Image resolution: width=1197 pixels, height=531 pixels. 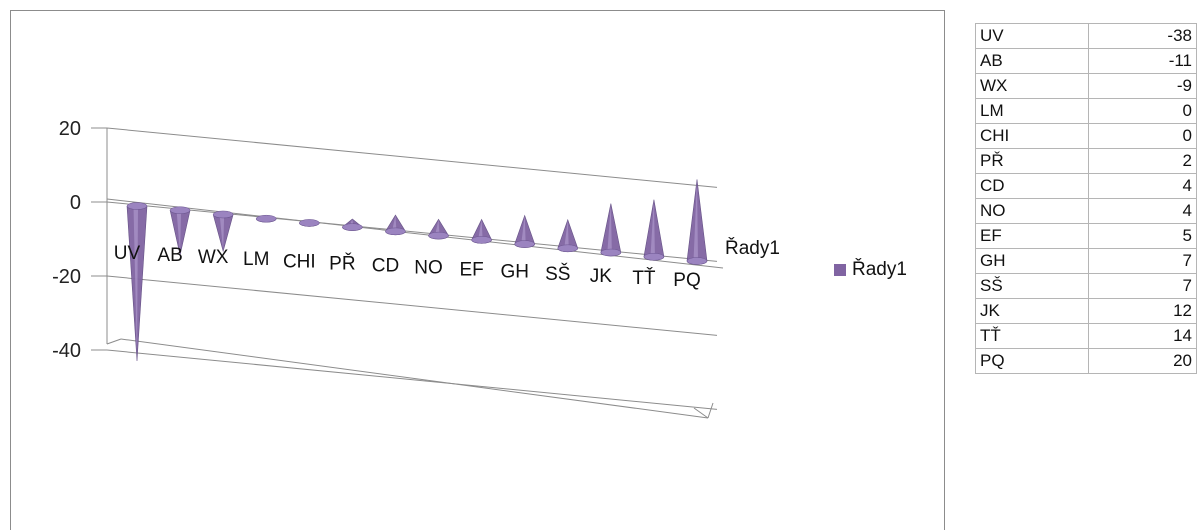 What do you see at coordinates (1142, 236) in the screenshot?
I see `table-cell-value: 5` at bounding box center [1142, 236].